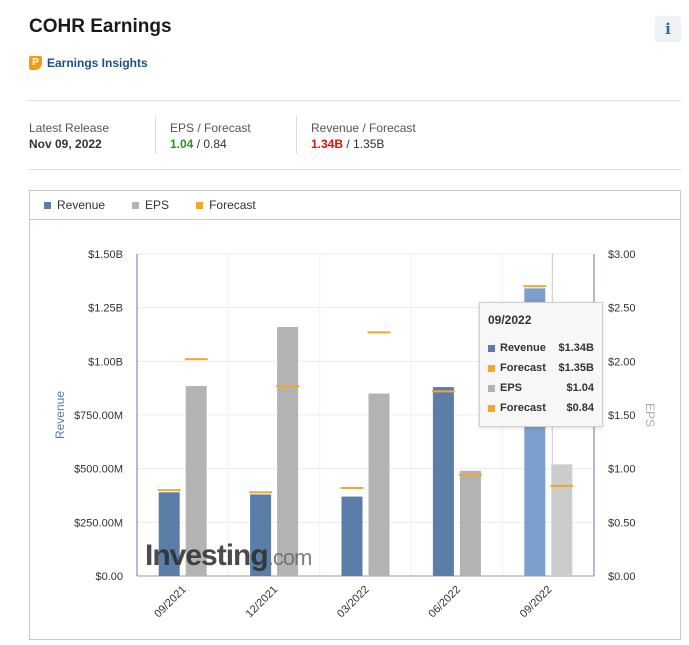 The image size is (689, 645). I want to click on watermark-suffix: .com, so click(290, 557).